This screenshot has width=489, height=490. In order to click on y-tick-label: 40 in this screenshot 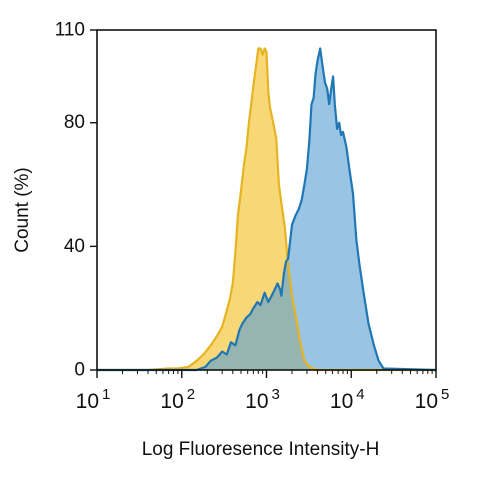, I will do `click(74, 246)`.